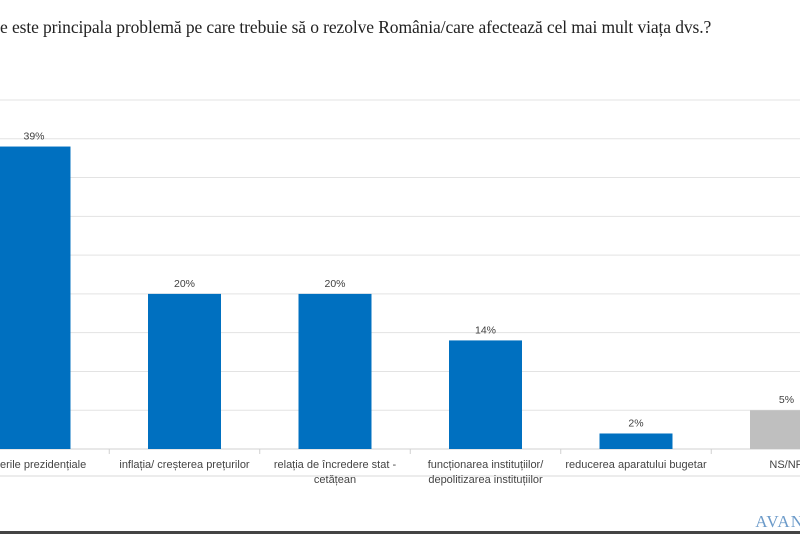  I want to click on category-label: relația de încredere stat - cetățean, so click(335, 472).